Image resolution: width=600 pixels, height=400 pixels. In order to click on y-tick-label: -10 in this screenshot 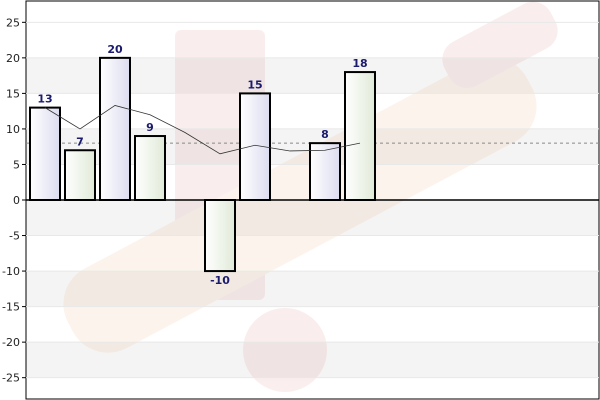, I will do `click(11, 271)`.